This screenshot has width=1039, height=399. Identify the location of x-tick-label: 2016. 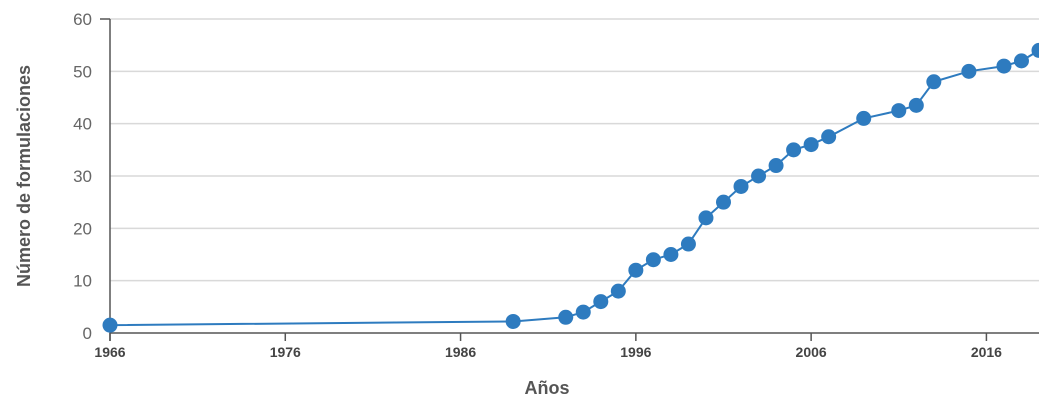
(986, 352).